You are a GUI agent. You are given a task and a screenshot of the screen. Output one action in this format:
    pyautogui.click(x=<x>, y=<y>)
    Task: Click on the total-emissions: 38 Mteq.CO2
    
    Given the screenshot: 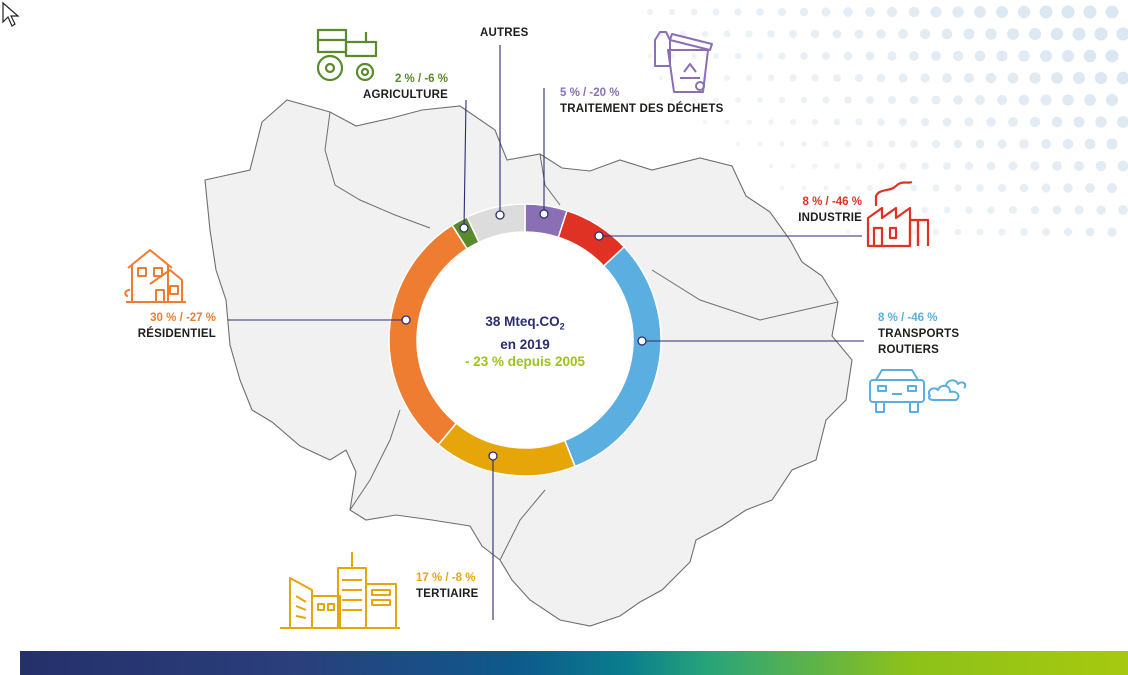 What is the action you would take?
    pyautogui.click(x=525, y=324)
    